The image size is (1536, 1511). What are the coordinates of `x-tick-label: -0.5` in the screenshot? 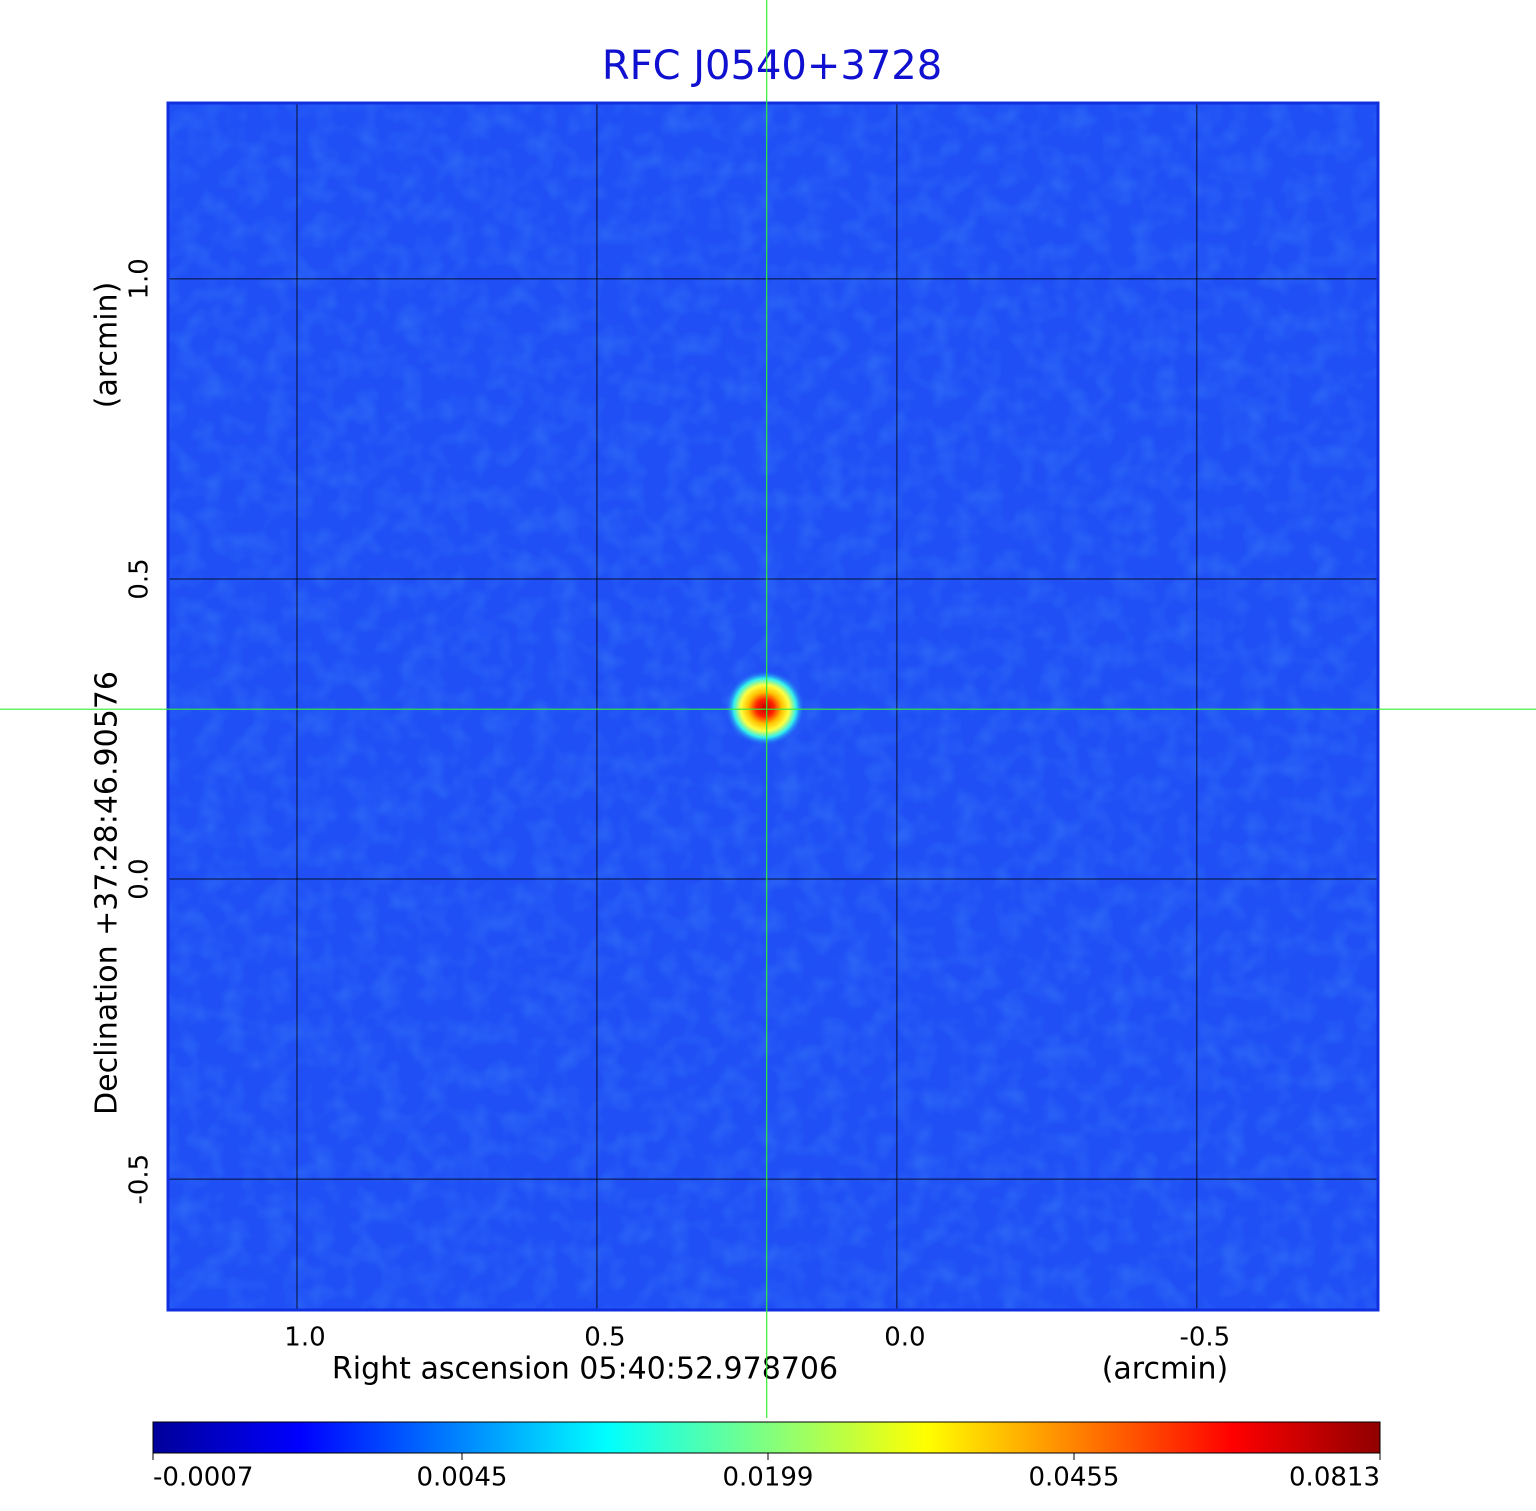 It's located at (1204, 1338).